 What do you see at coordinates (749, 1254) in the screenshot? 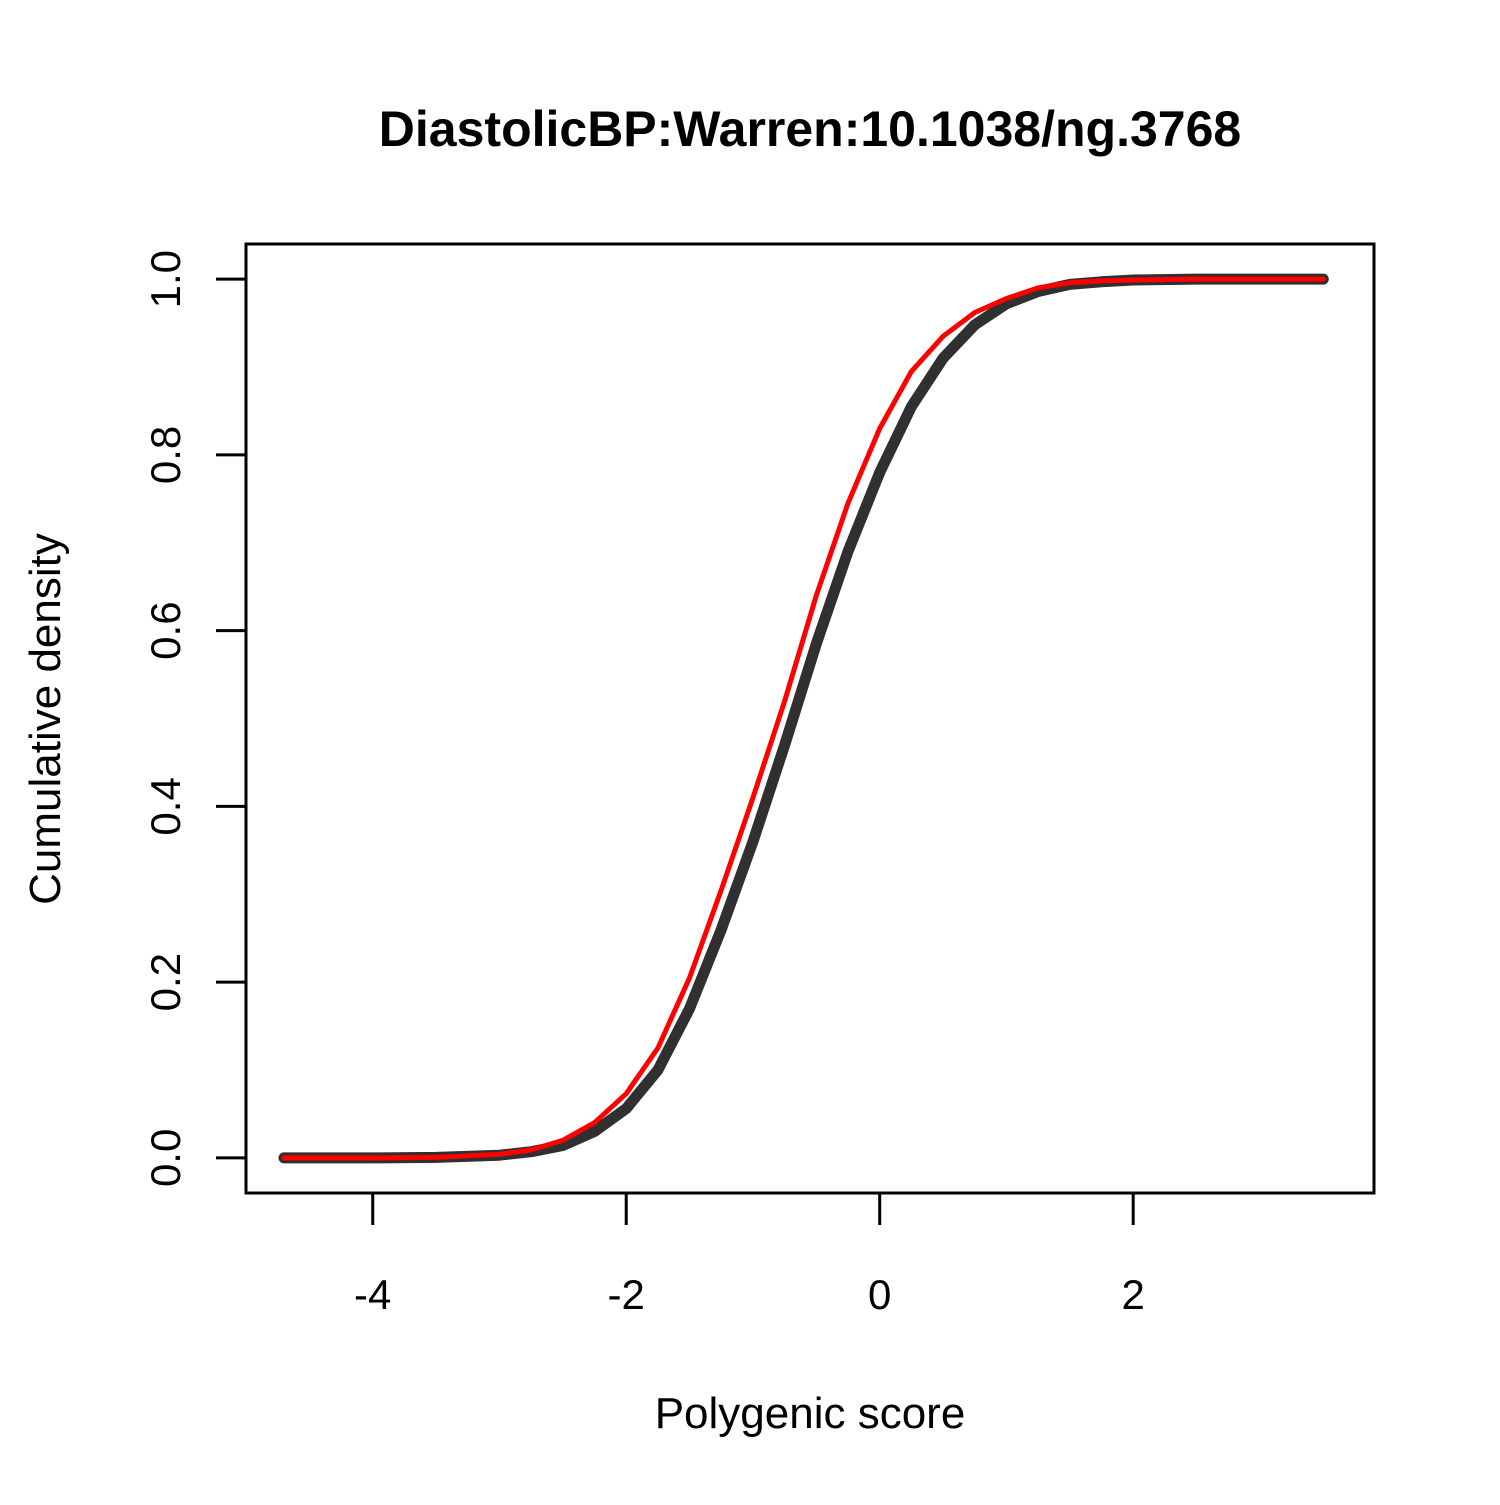
I see `x-axis: -4 -2 0 2` at bounding box center [749, 1254].